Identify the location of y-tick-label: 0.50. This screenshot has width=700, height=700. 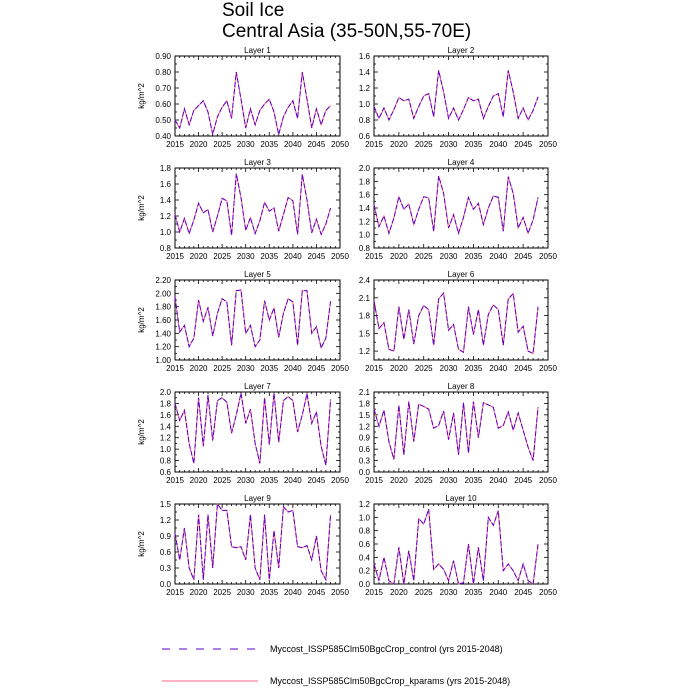
(163, 120).